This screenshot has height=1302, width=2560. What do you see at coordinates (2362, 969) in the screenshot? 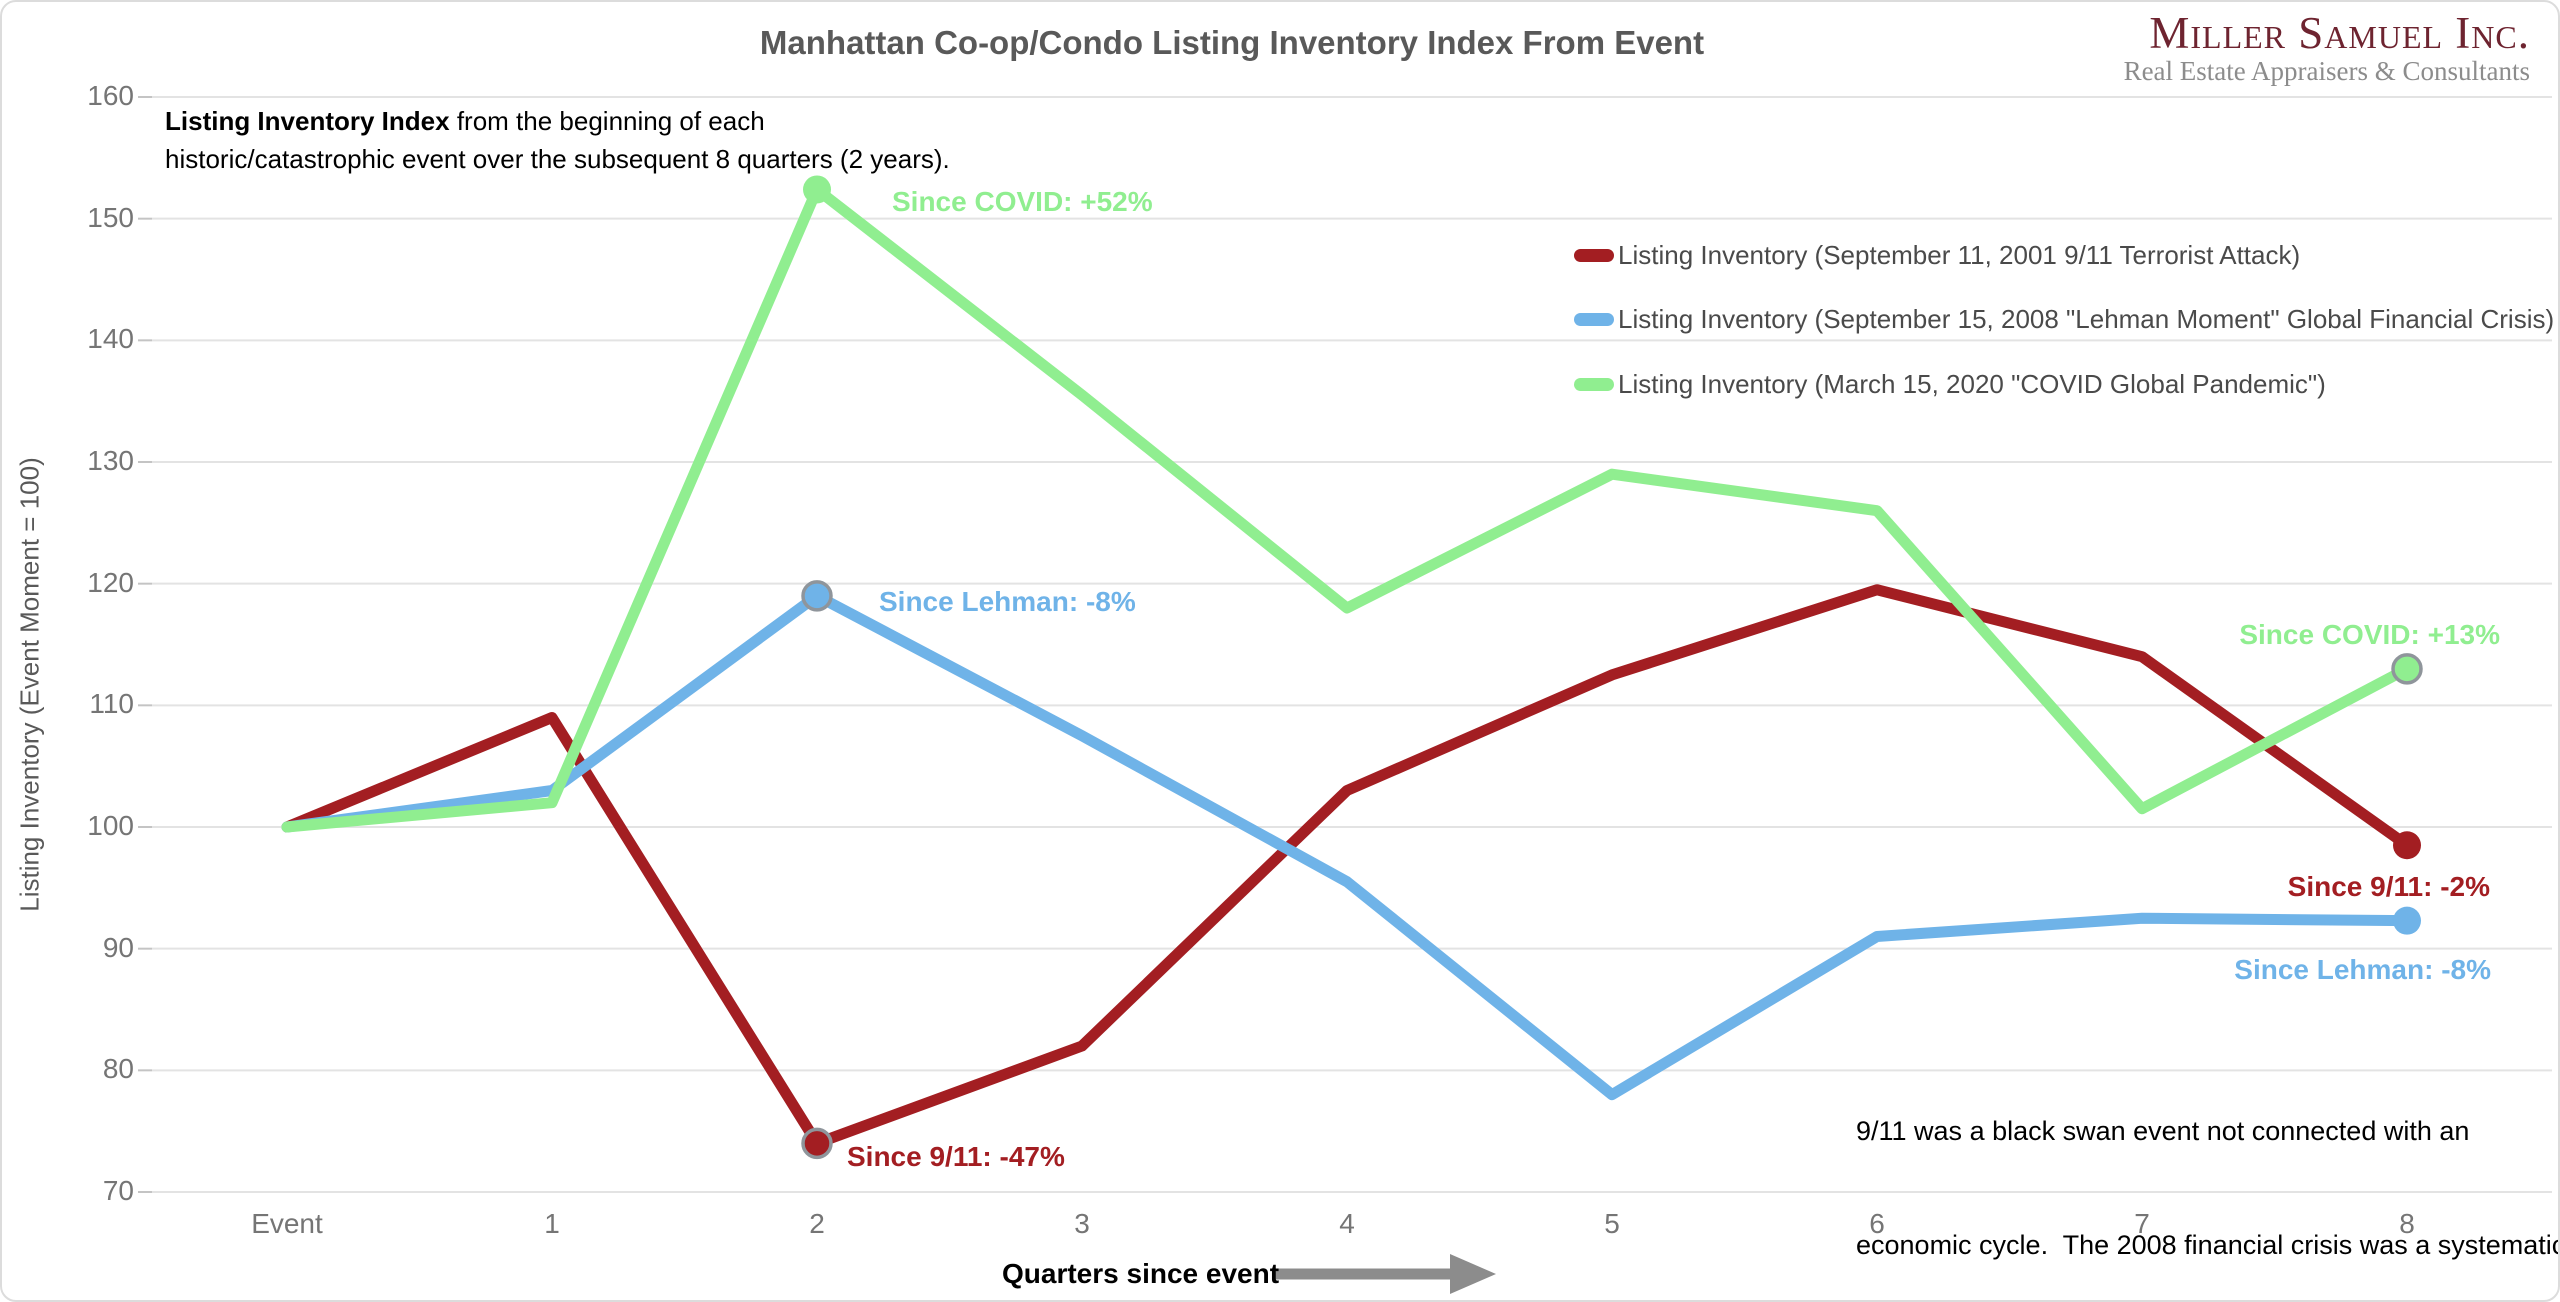
I see `annotation-lehman-q8: Since Lehman: -8%` at bounding box center [2362, 969].